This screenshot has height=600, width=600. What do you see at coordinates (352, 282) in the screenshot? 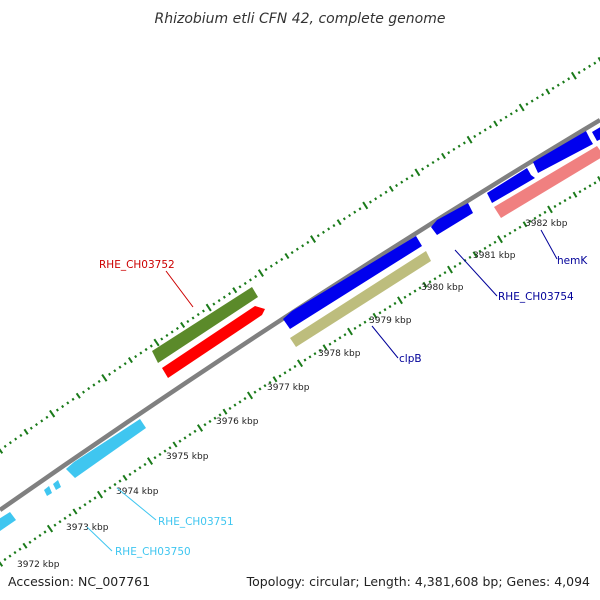
I see `gene-feature-blue-long` at bounding box center [352, 282].